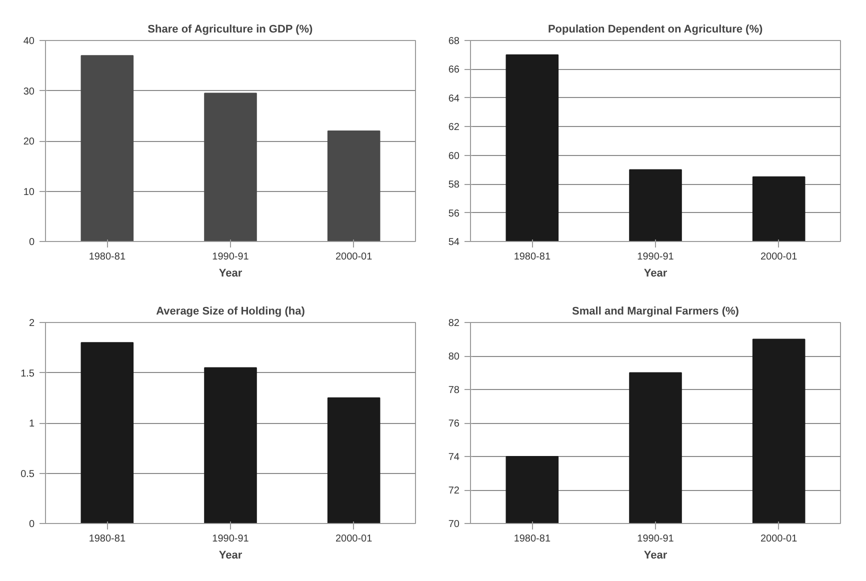  I want to click on y-tick-label: 56, so click(454, 214).